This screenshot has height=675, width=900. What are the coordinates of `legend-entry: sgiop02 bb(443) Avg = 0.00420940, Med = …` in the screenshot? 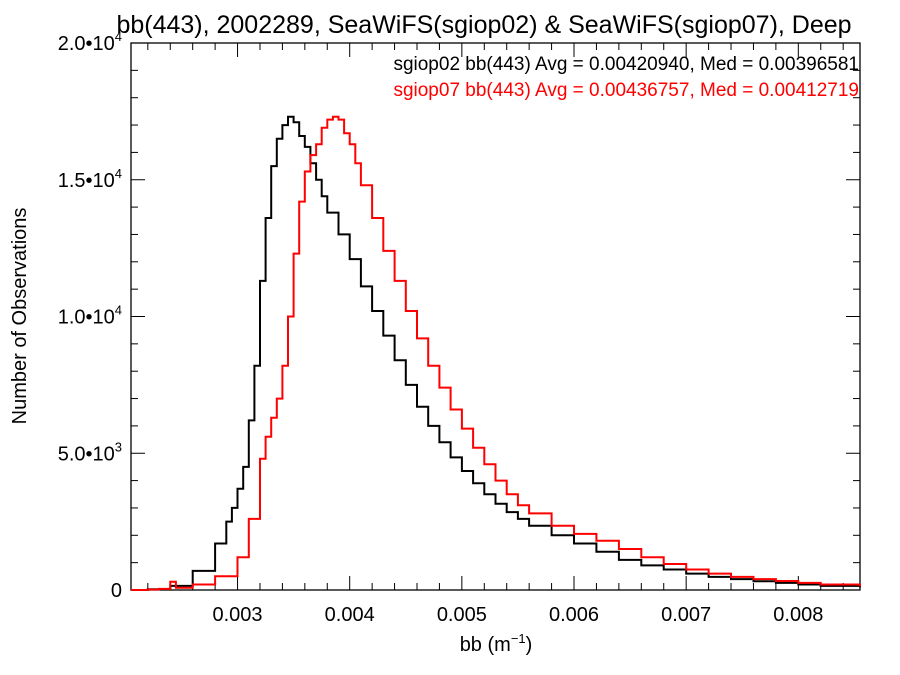 It's located at (626, 64).